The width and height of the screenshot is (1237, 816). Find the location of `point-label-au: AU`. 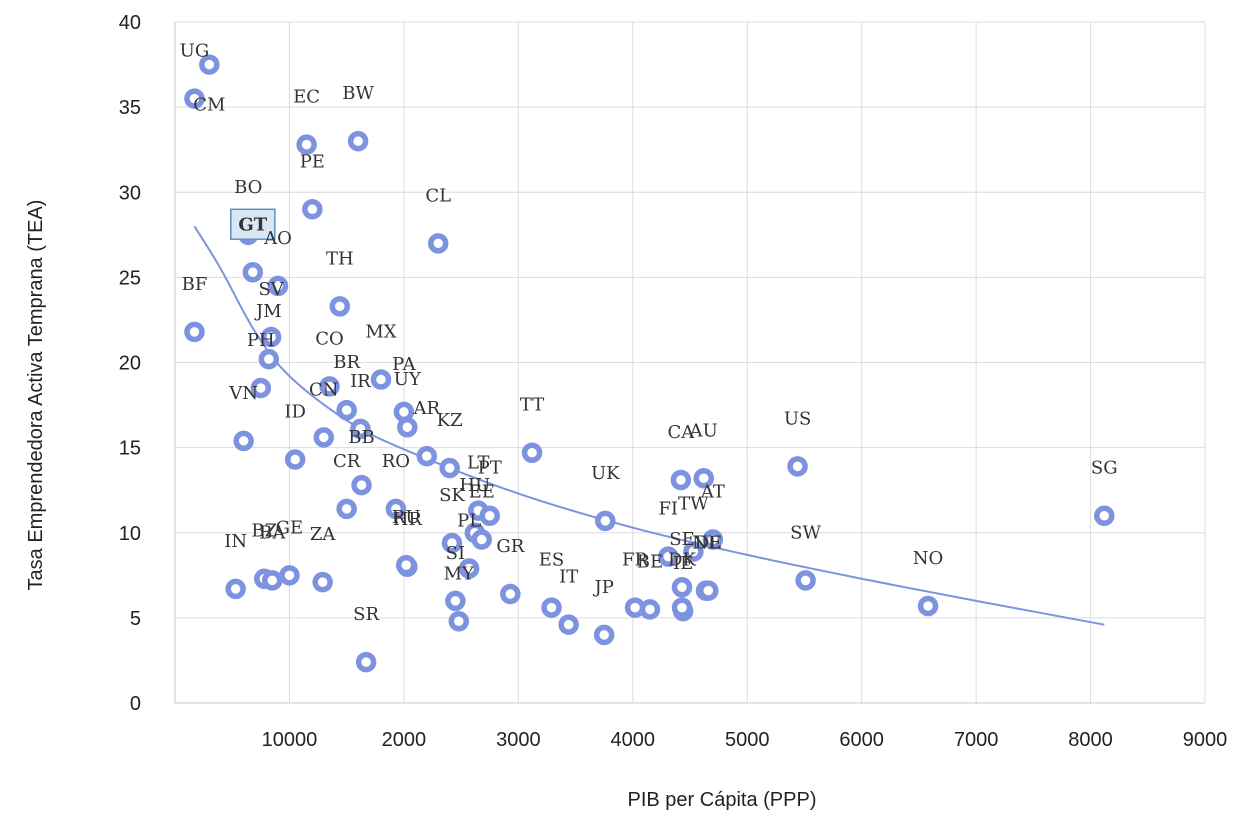

point-label-au: AU is located at coordinates (703, 430).